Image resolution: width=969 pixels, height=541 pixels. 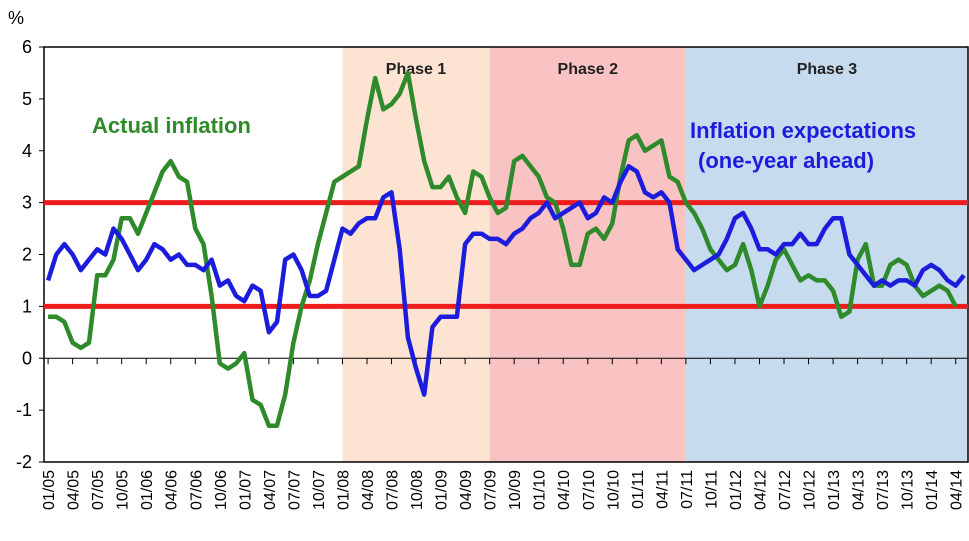 I want to click on x-tick-label: 07/12, so click(x=785, y=490).